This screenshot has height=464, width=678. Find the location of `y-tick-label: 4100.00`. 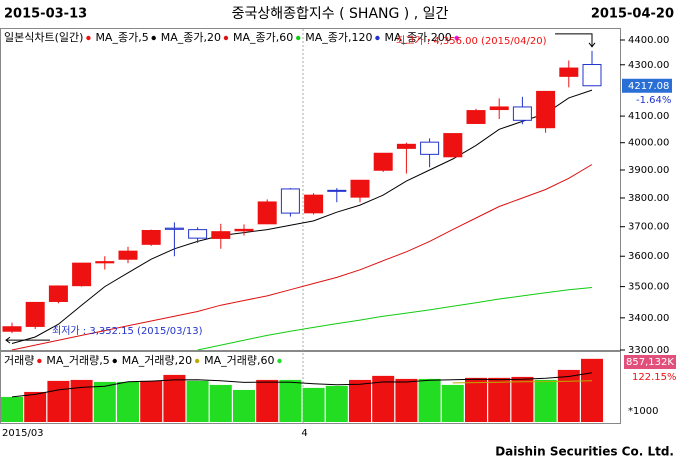

y-tick-label: 4100.00 is located at coordinates (648, 116).